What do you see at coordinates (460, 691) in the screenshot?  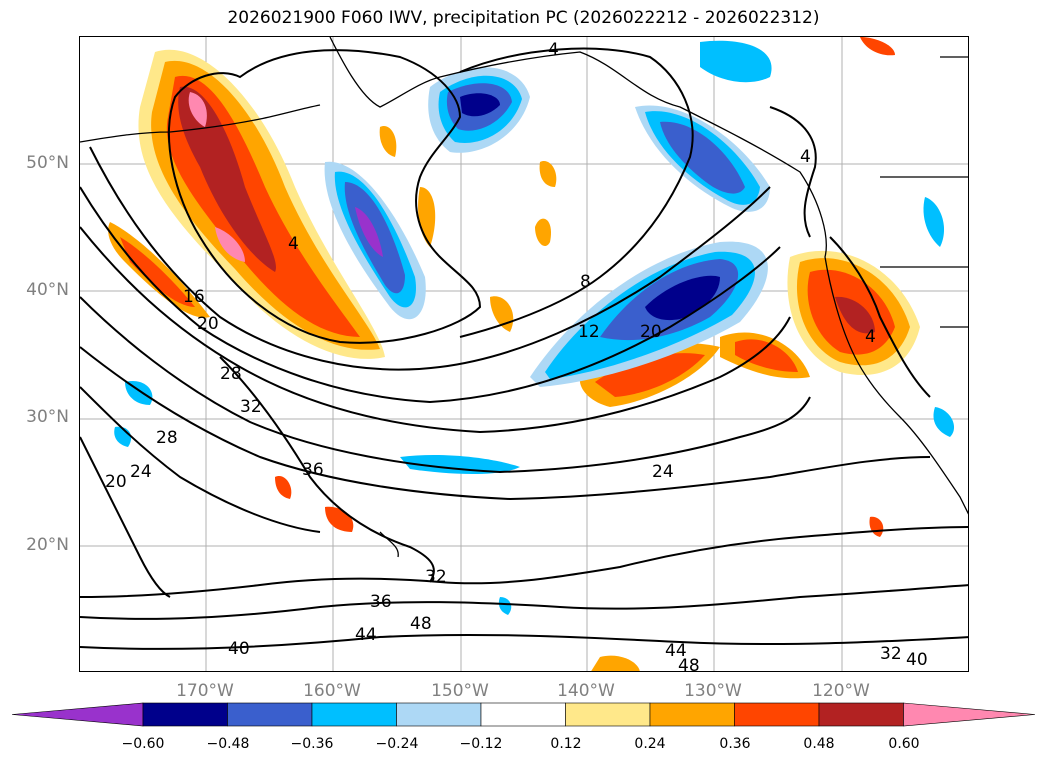 I see `lon-label: 150°W` at bounding box center [460, 691].